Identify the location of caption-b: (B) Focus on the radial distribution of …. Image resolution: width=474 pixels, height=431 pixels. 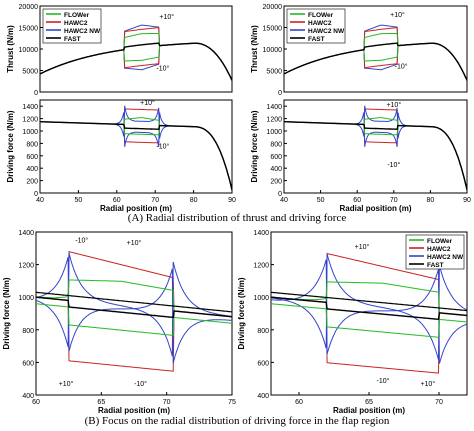
(237, 421).